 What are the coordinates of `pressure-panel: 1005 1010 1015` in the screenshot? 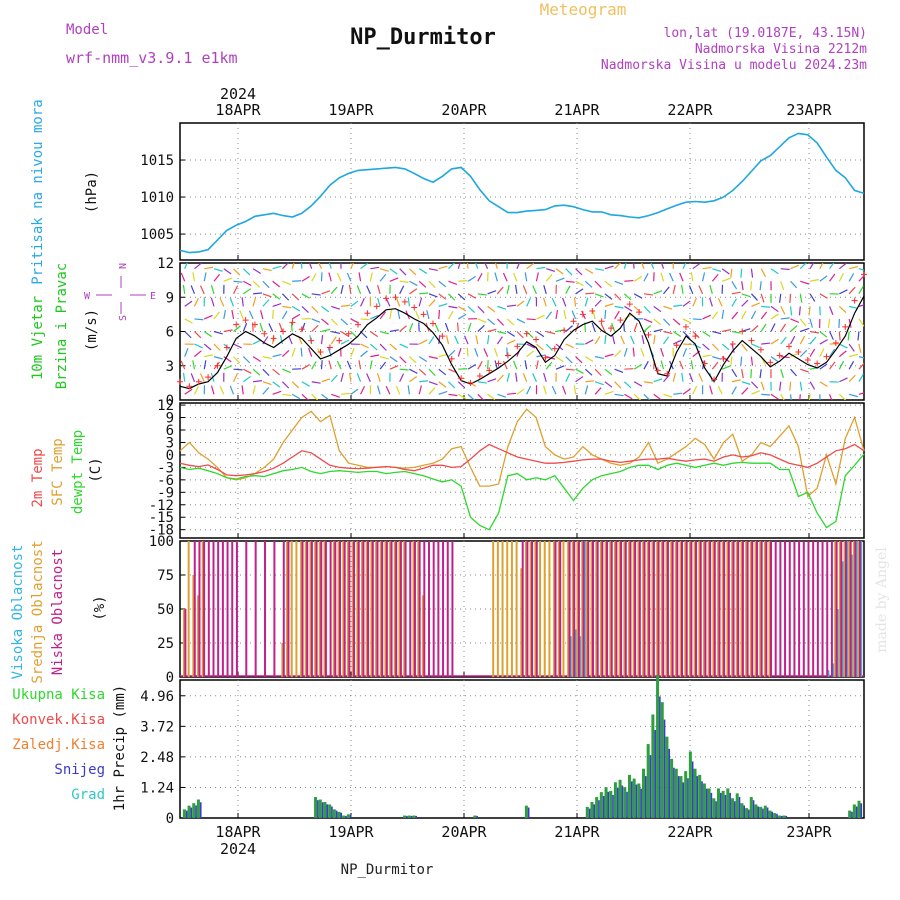 It's located at (502, 191).